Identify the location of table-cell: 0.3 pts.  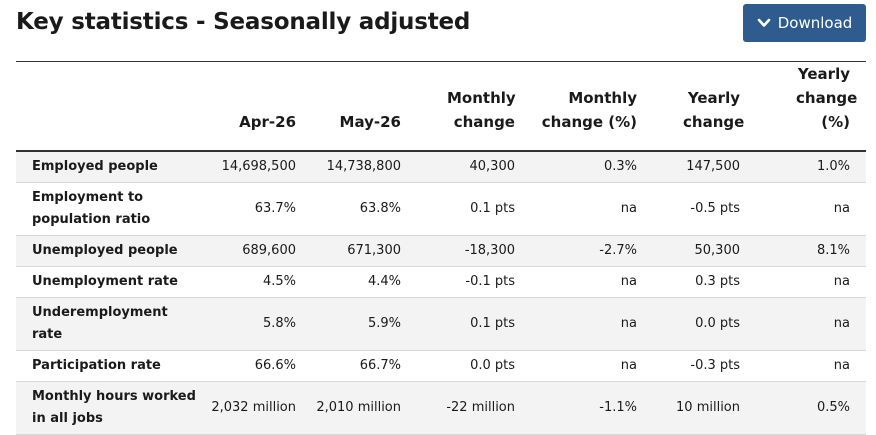
(704, 282).